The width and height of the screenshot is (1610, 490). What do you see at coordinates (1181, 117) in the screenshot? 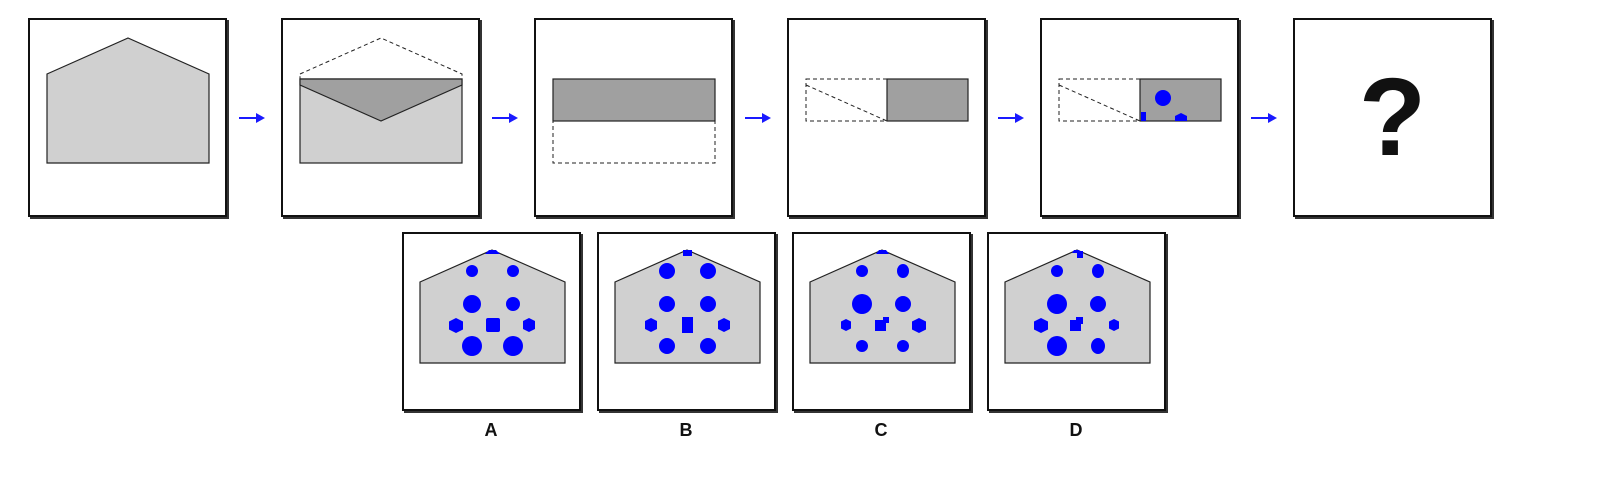
I see `punched-hexagon` at bounding box center [1181, 117].